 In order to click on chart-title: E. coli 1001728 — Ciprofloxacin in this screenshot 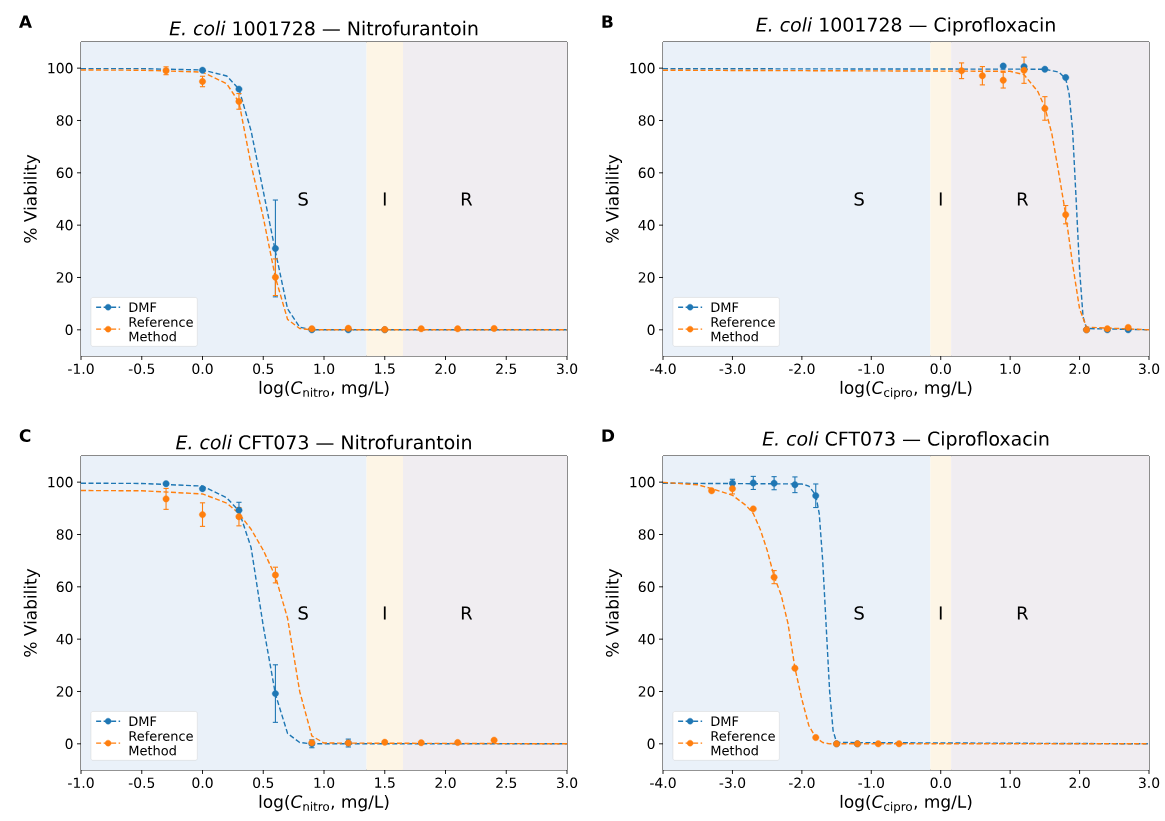, I will do `click(905, 26)`.